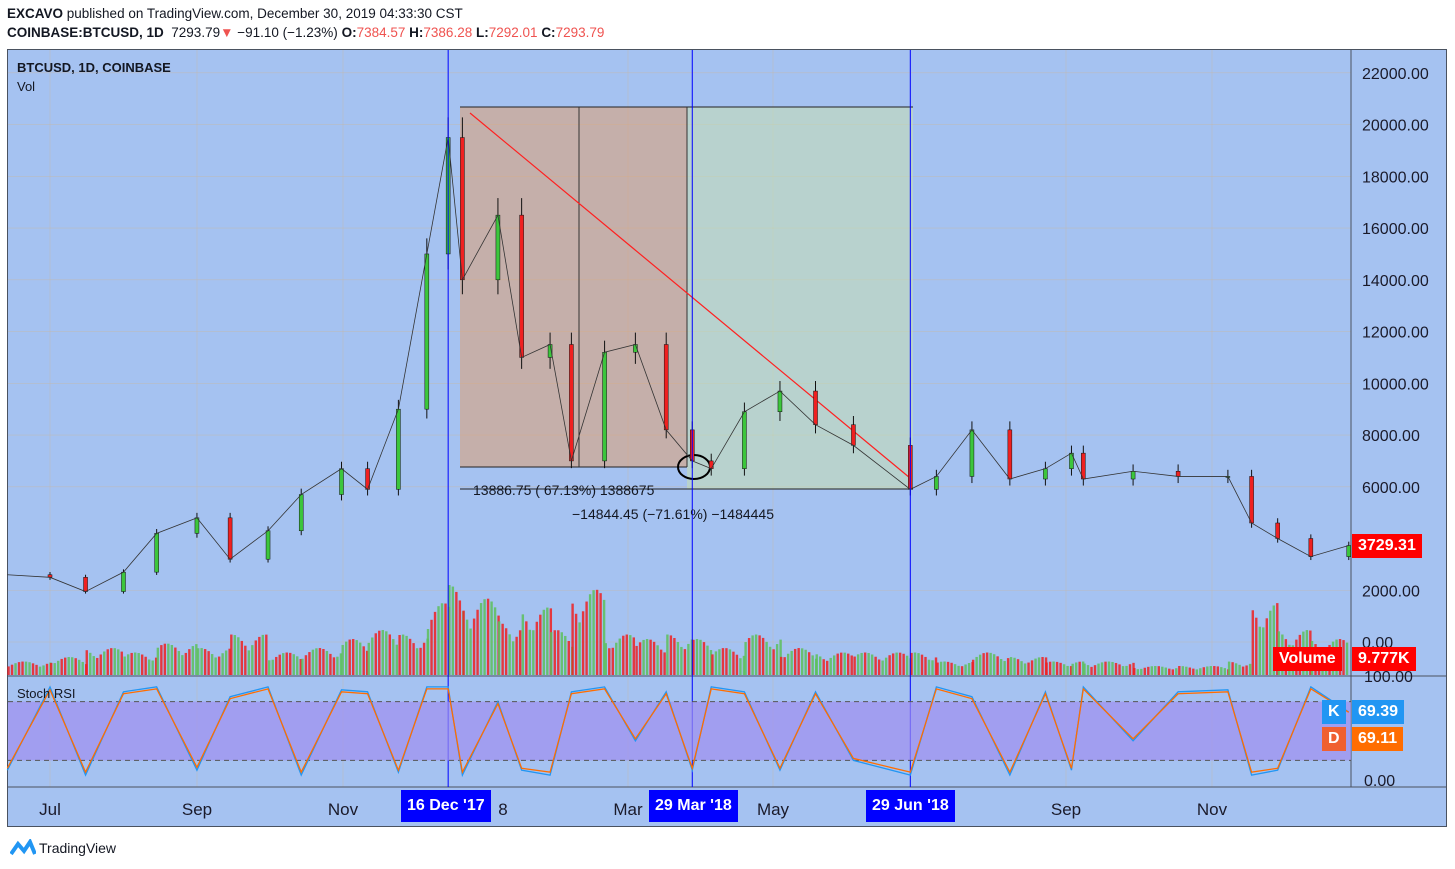 This screenshot has width=1455, height=869. Describe the element at coordinates (1384, 659) in the screenshot. I see `volume-tag: 9.777K` at that location.